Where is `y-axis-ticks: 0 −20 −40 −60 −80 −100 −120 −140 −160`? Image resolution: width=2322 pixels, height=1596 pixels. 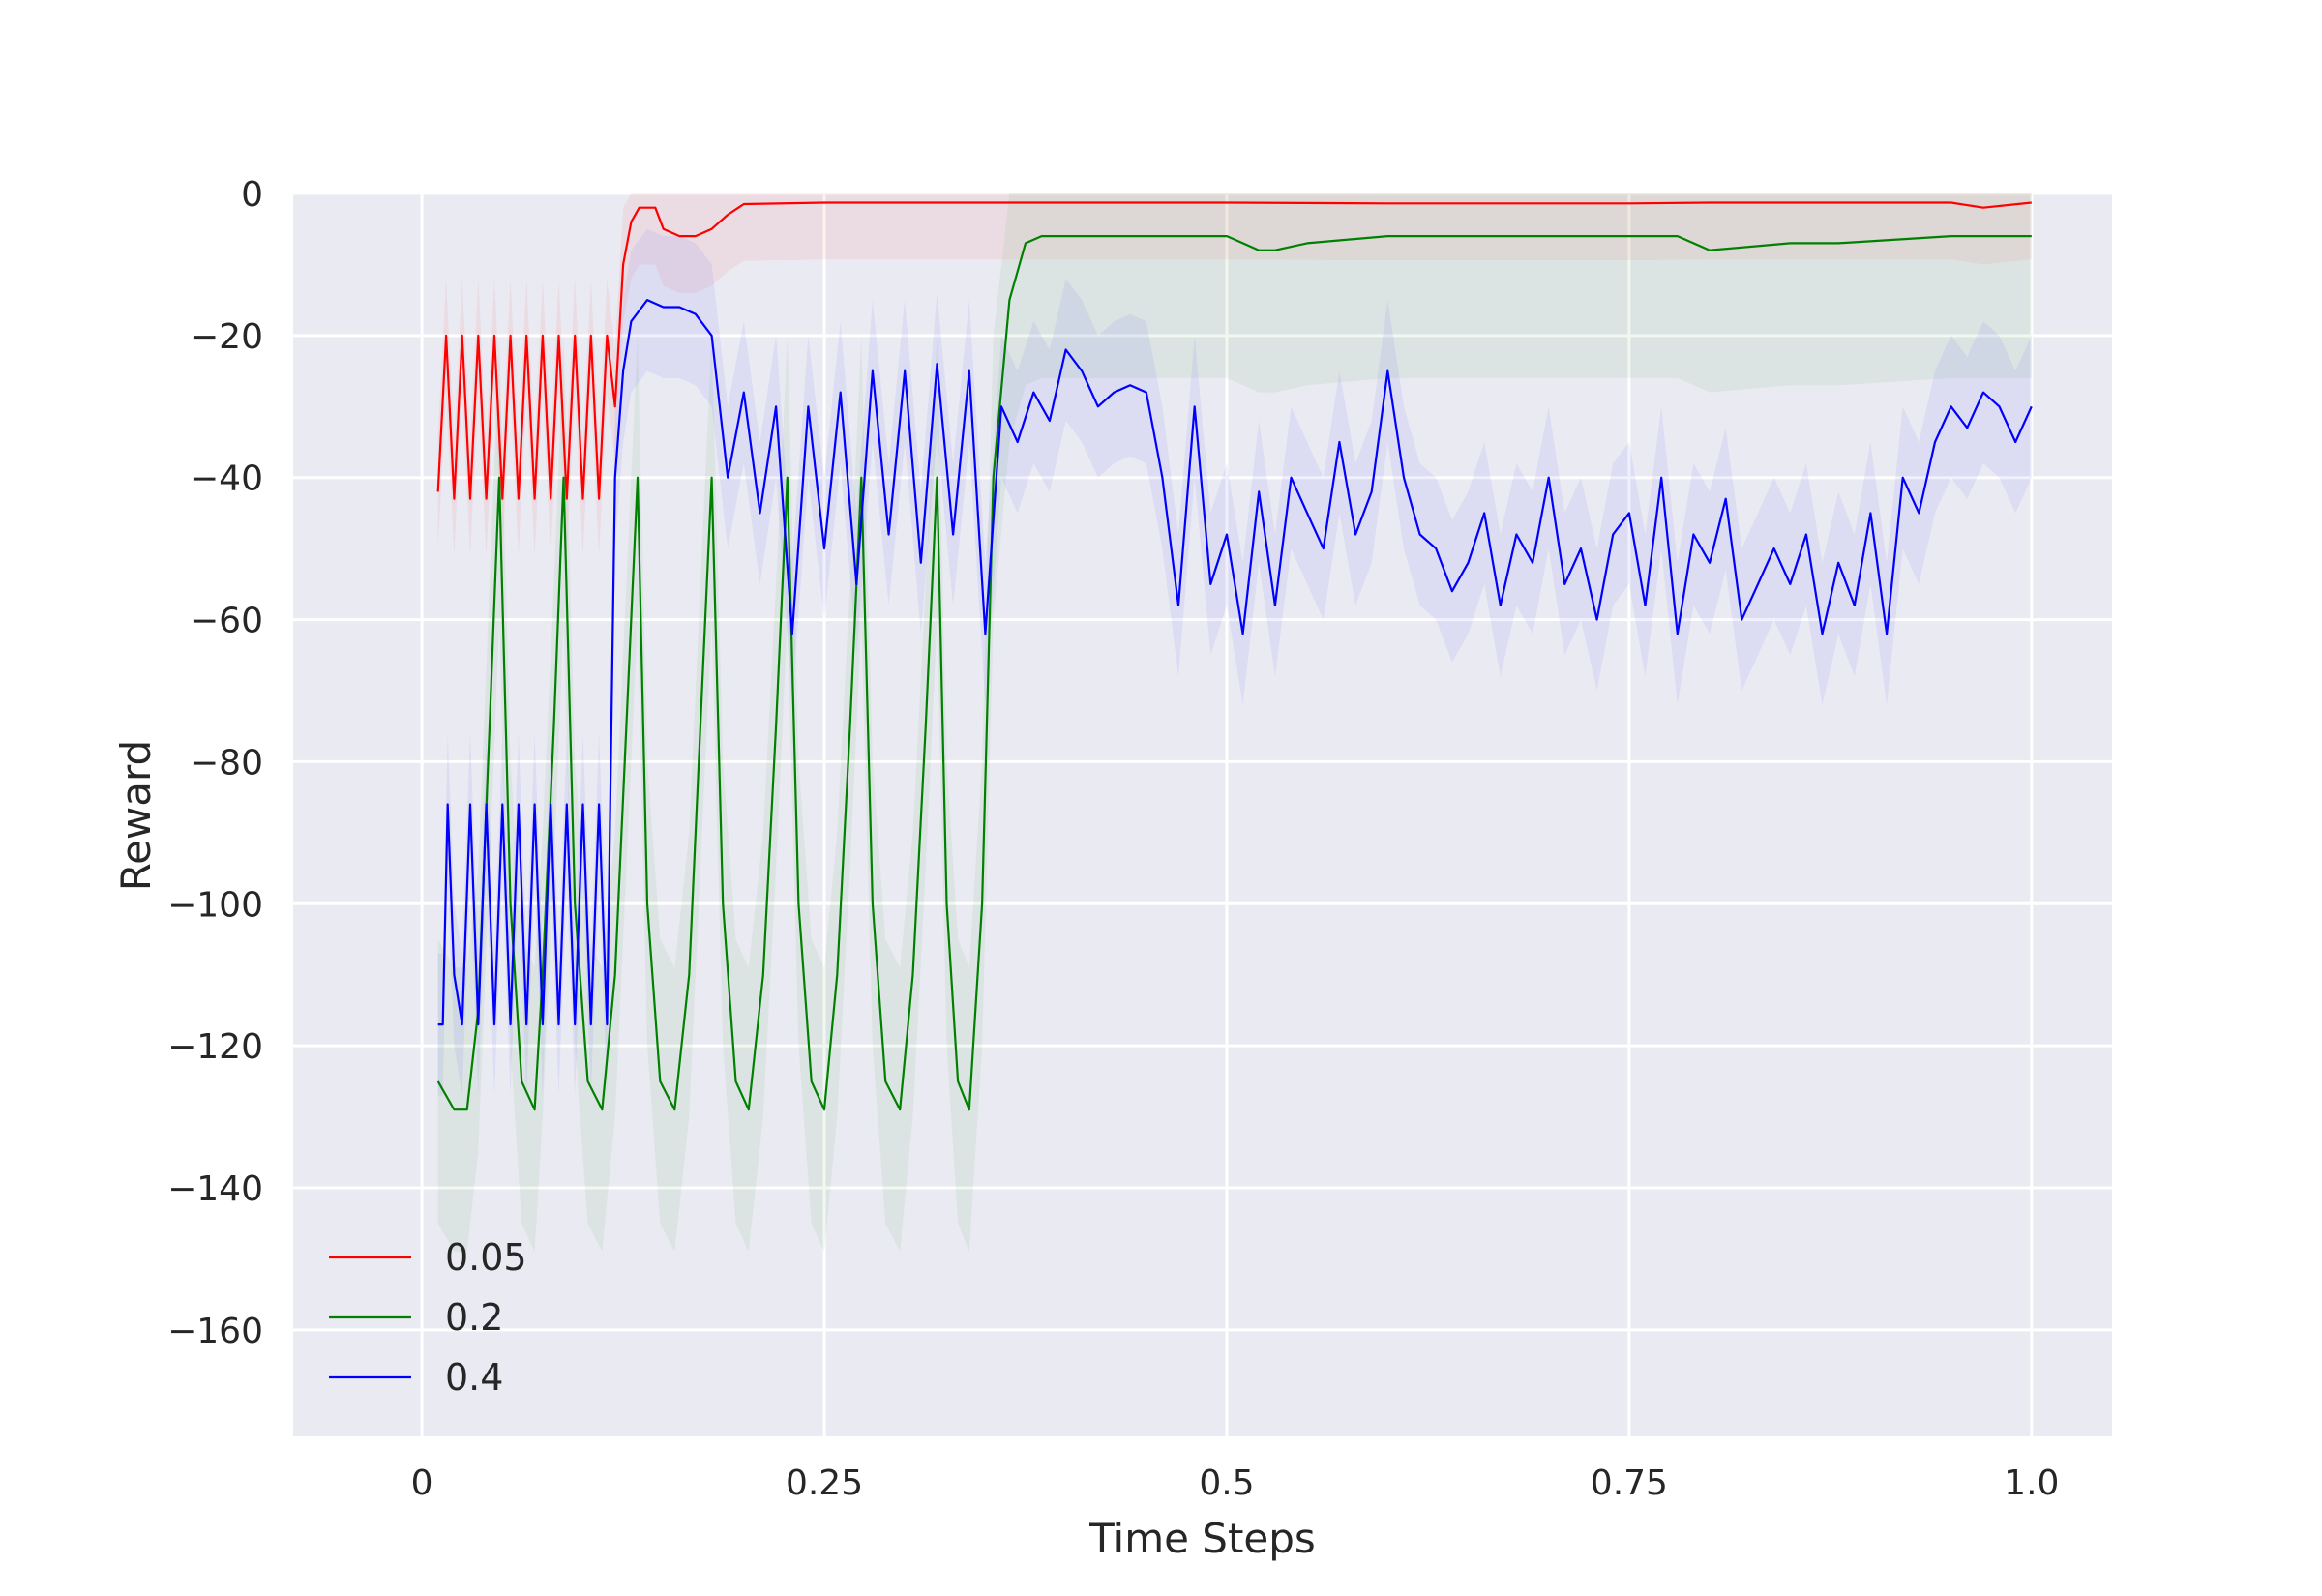 y-axis-ticks: 0 −20 −40 −60 −80 −100 −120 −140 −160 is located at coordinates (215, 763).